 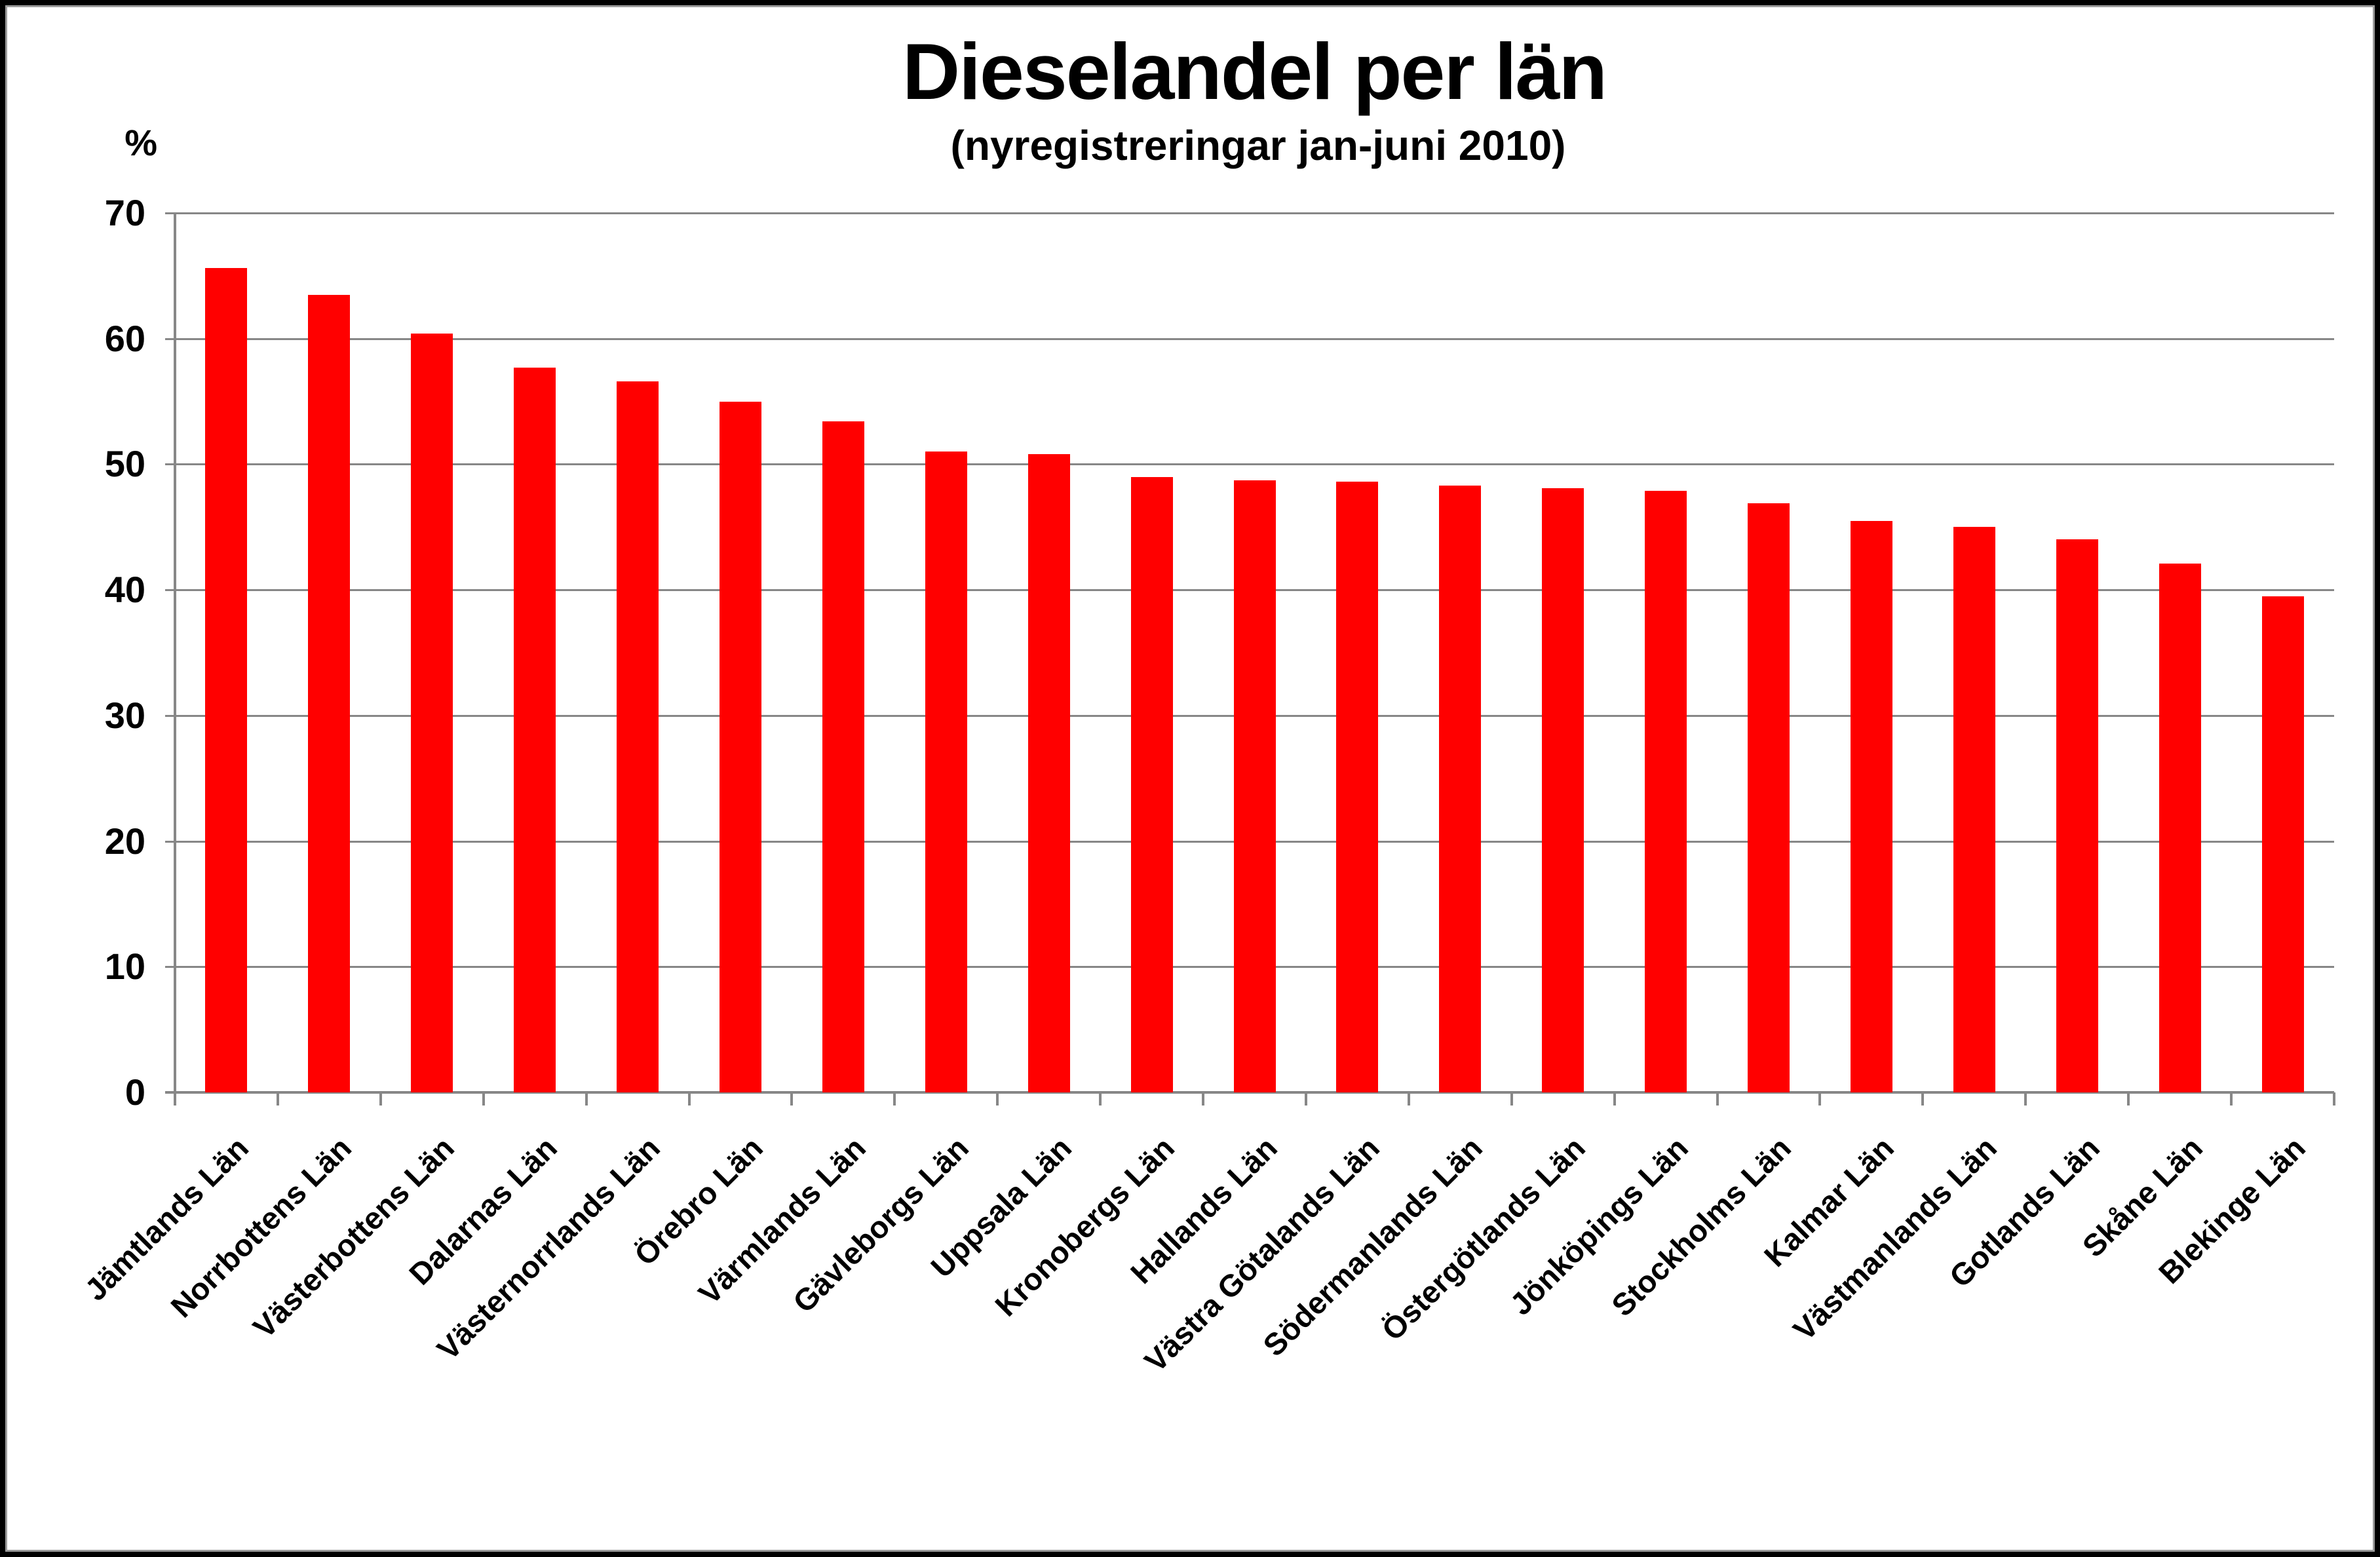 What do you see at coordinates (698, 1201) in the screenshot?
I see `category-label: Örebro Län` at bounding box center [698, 1201].